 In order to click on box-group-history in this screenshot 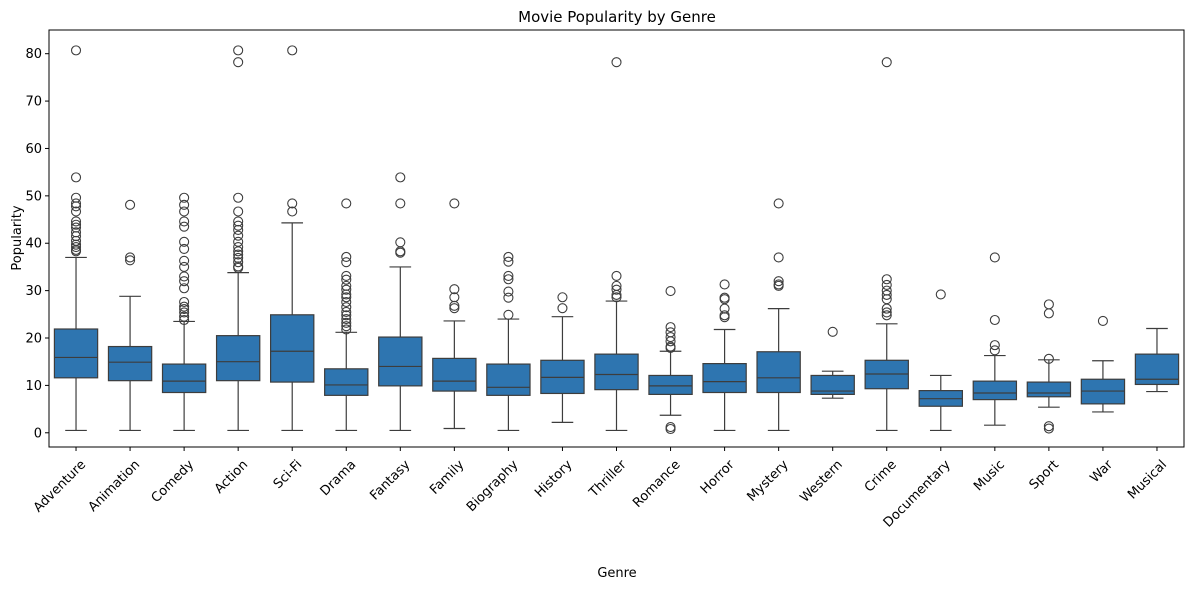, I will do `click(562, 357)`.